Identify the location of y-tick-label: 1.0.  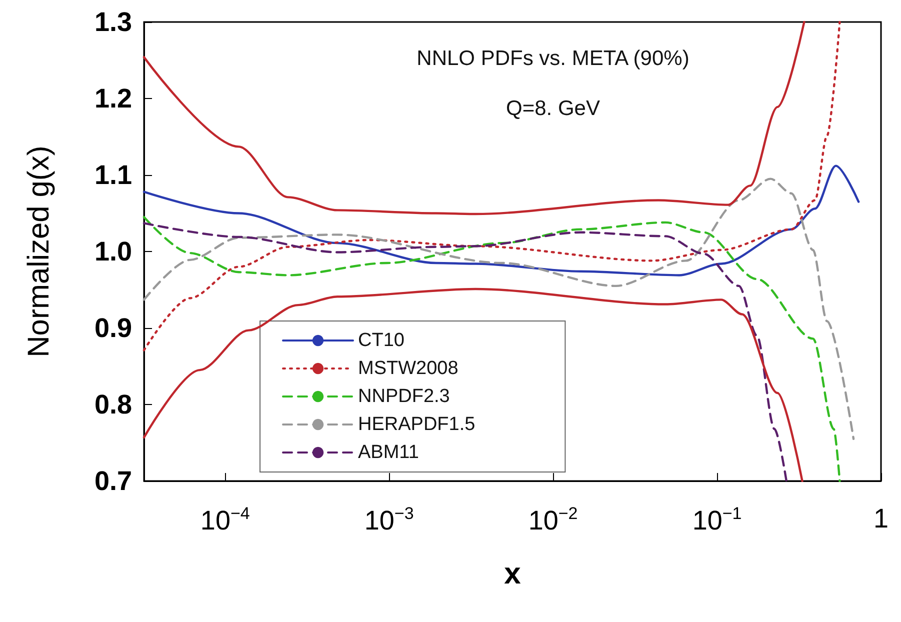
(113, 251).